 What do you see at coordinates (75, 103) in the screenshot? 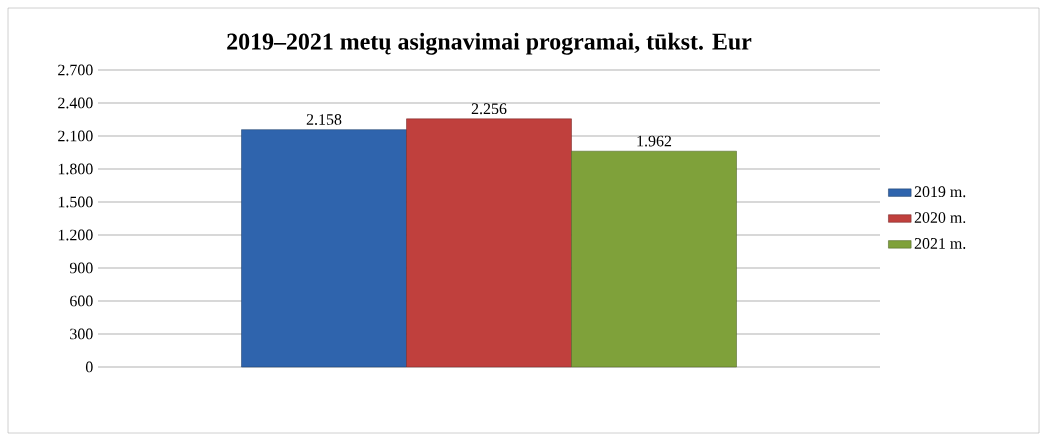
I see `y-tick-label: 2.400` at bounding box center [75, 103].